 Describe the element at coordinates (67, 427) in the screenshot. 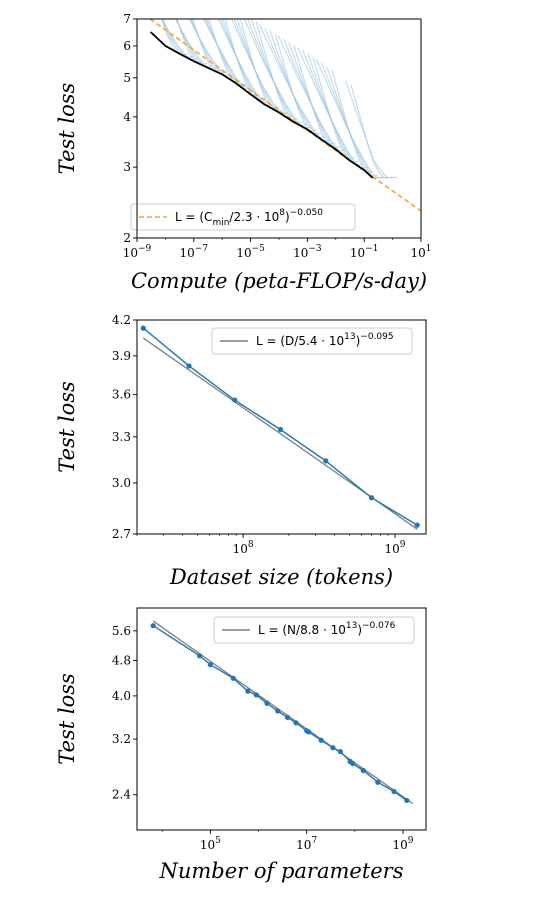

I see `dataset-chart-y-axis-title: Test loss` at that location.